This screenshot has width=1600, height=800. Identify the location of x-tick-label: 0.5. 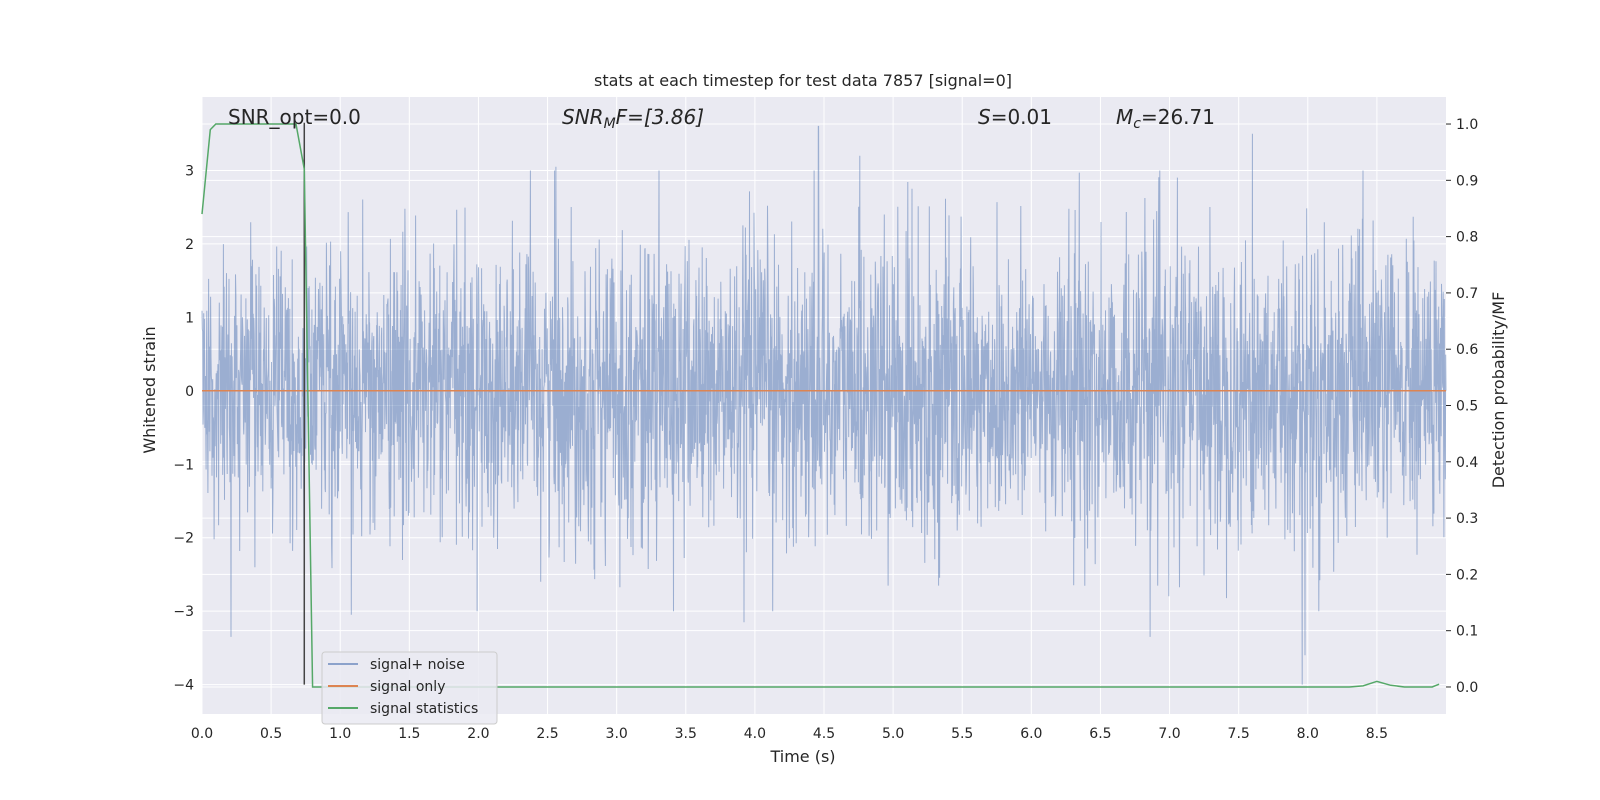
(271, 734).